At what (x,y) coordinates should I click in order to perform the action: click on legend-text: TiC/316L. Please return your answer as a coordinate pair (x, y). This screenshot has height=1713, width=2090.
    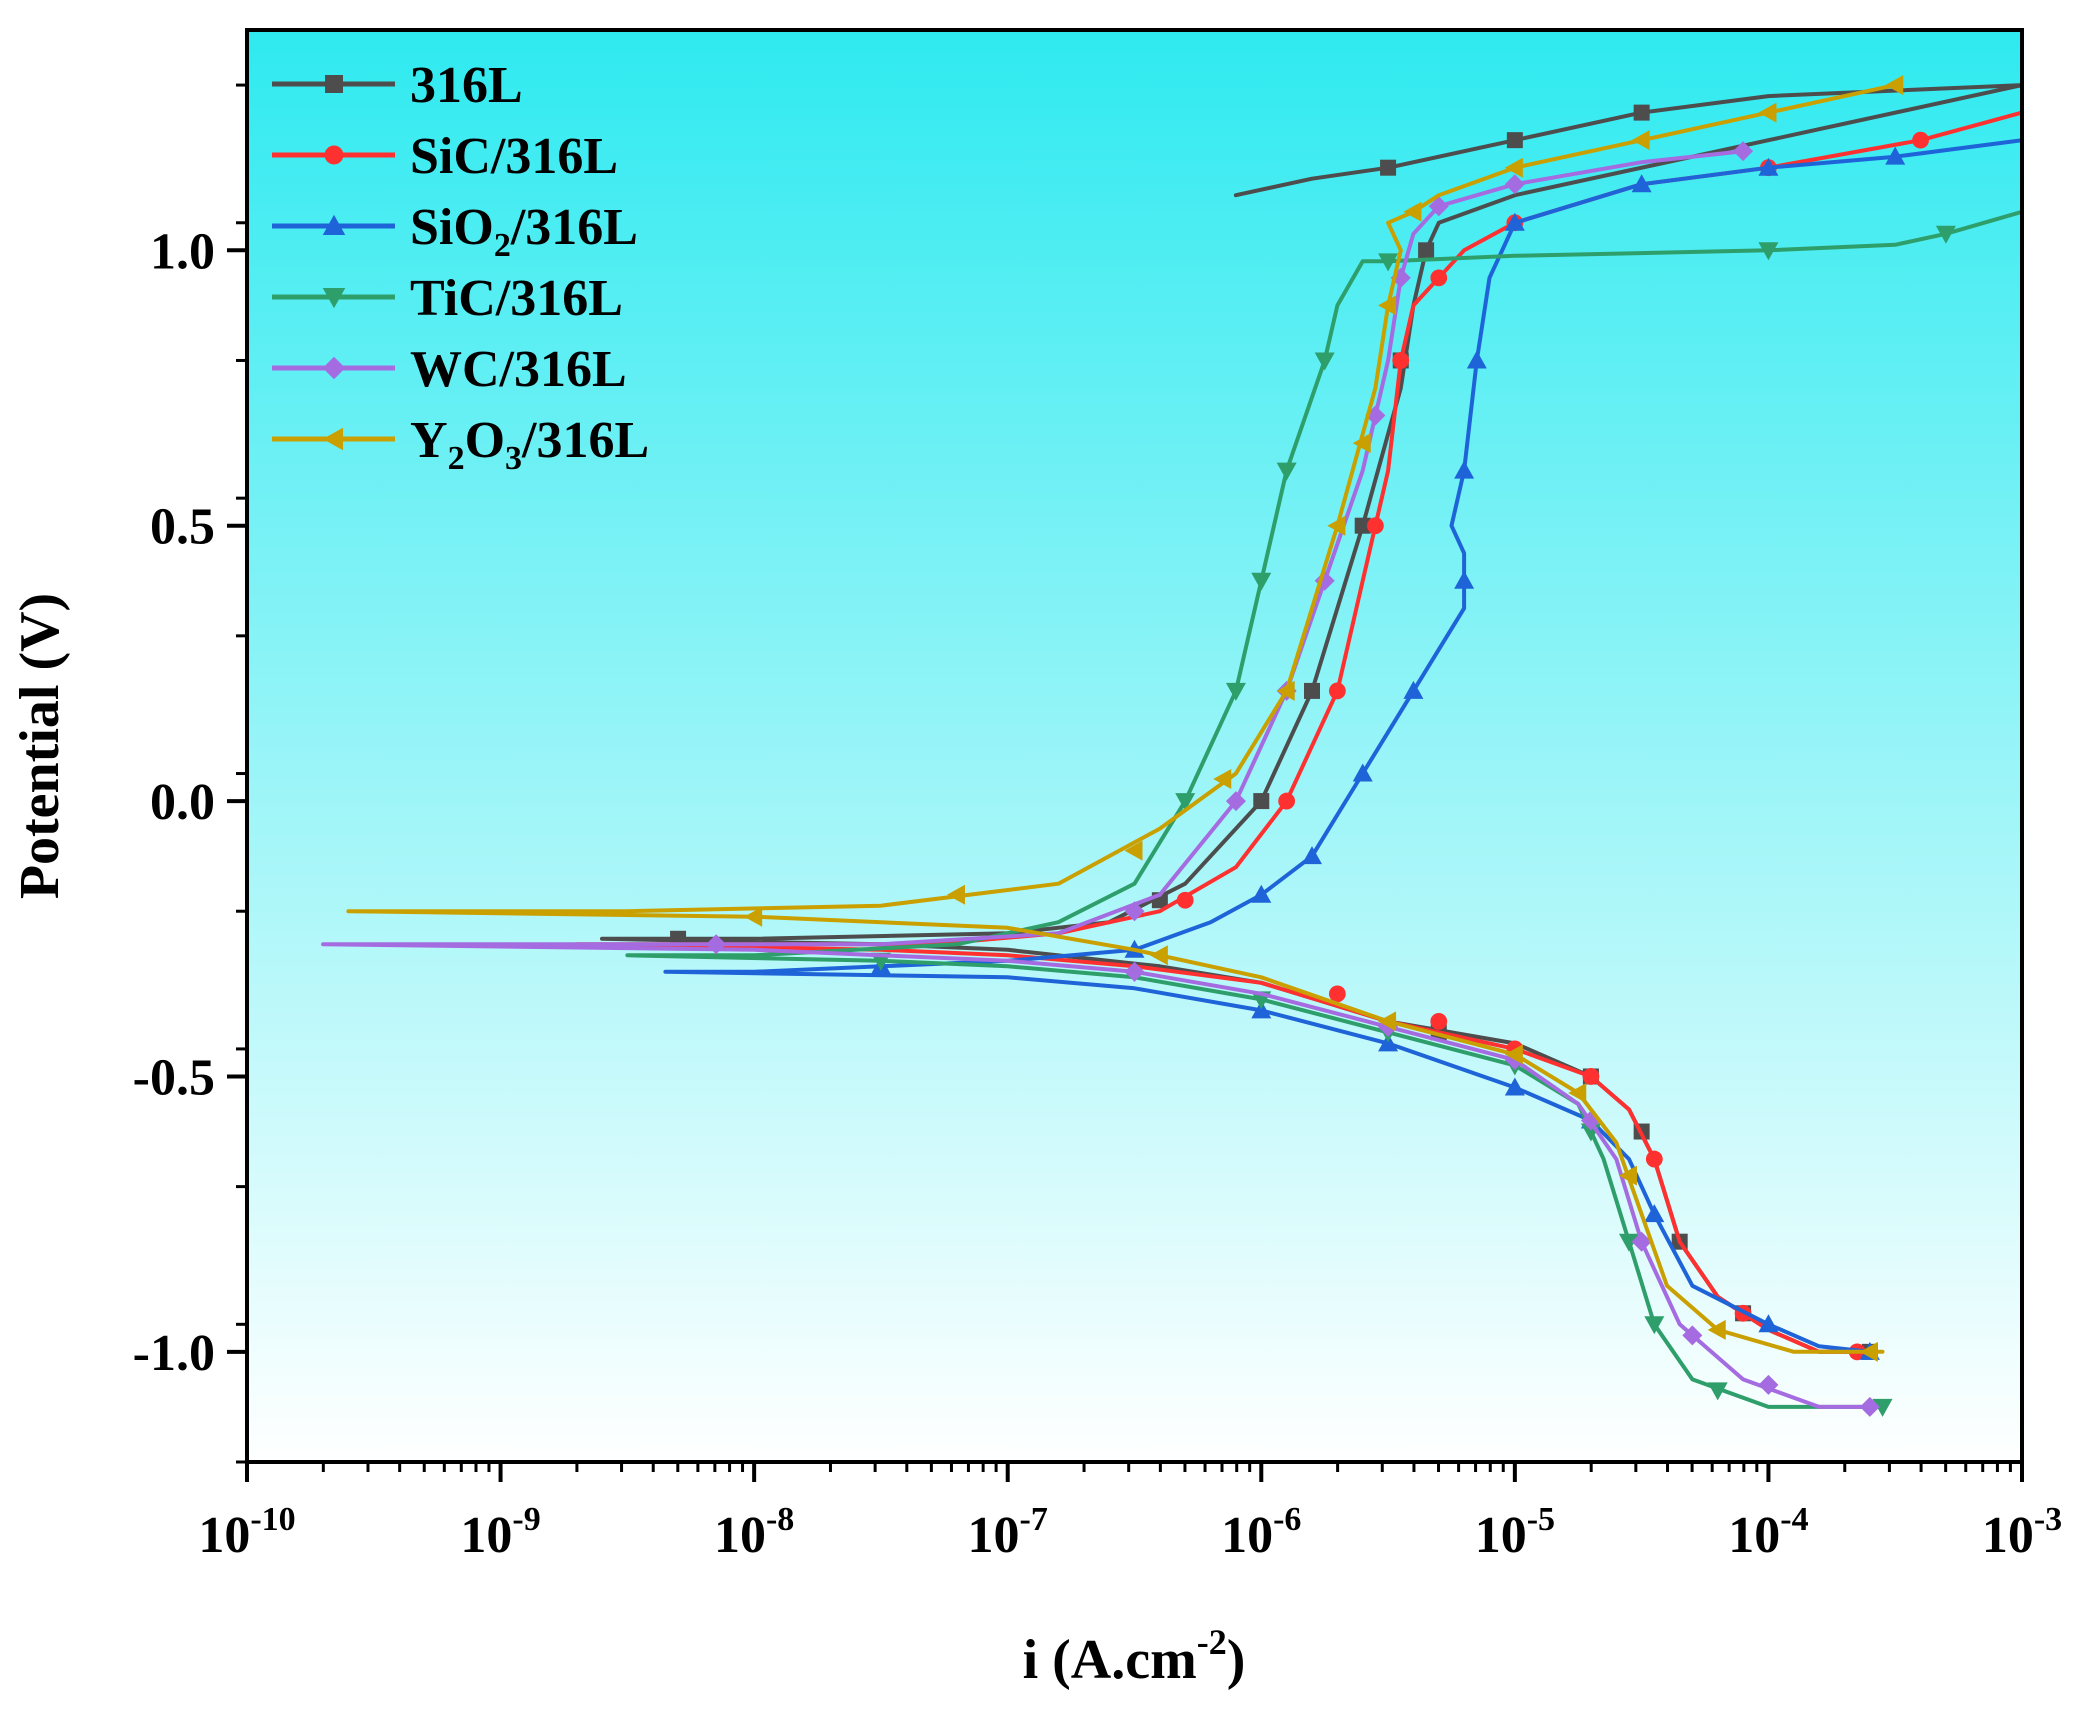
    Looking at the image, I should click on (516, 298).